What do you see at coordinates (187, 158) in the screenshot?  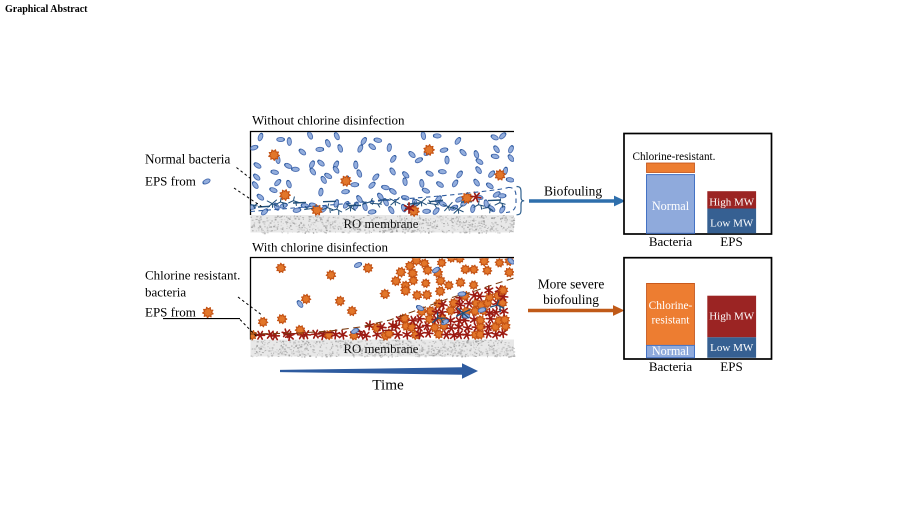 I see `svg-text: Normal bacteria` at bounding box center [187, 158].